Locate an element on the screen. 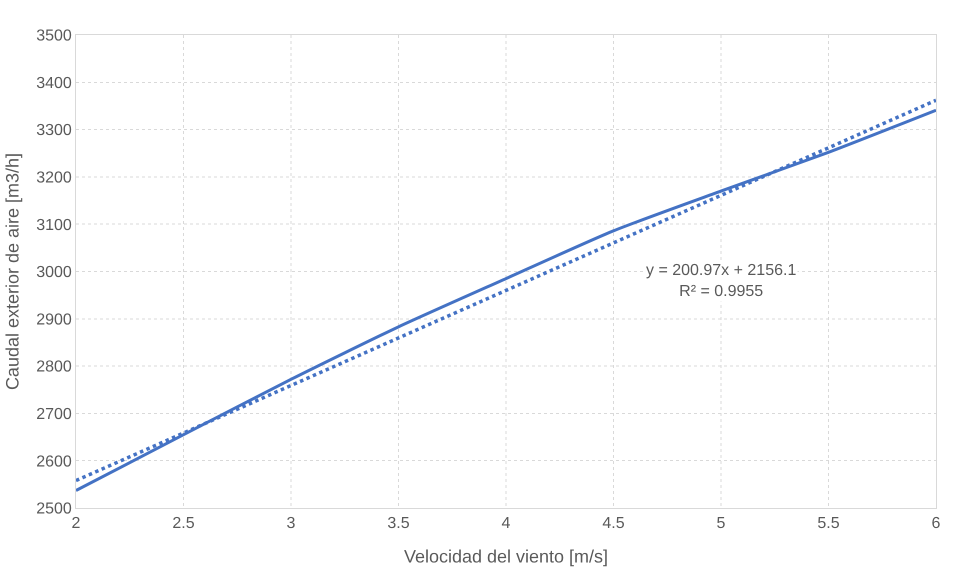 The height and width of the screenshot is (575, 956). y-tick-label: 3400 is located at coordinates (54, 83).